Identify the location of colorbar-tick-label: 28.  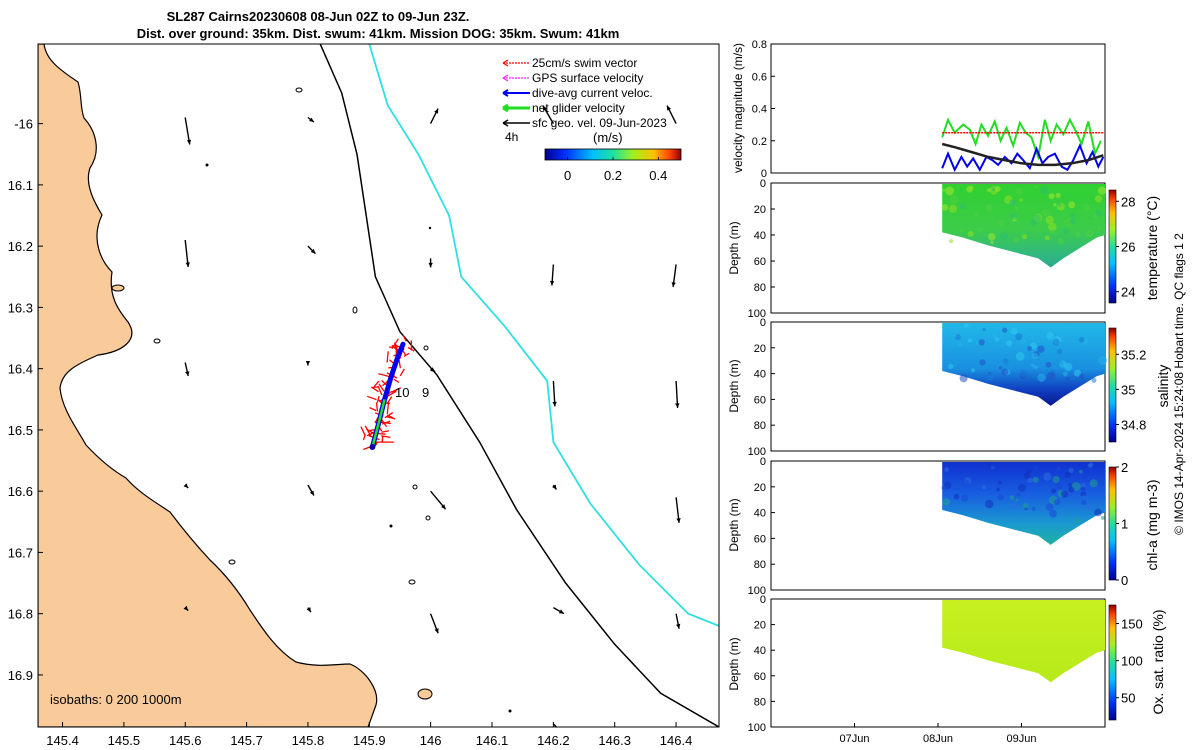
(1128, 201).